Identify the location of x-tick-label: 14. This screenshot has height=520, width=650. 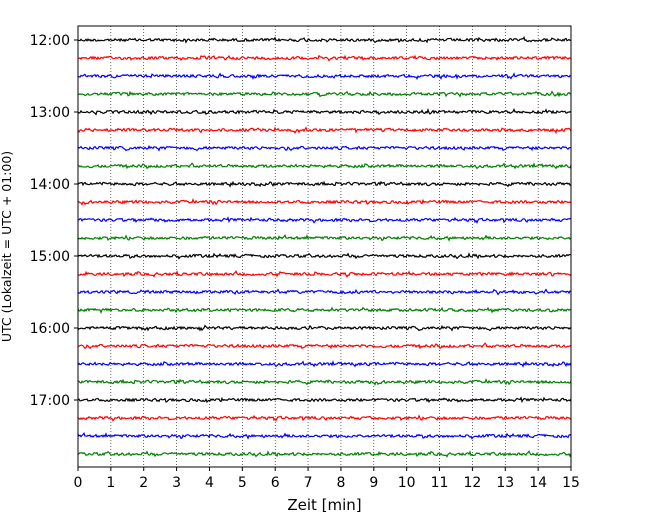
(538, 483).